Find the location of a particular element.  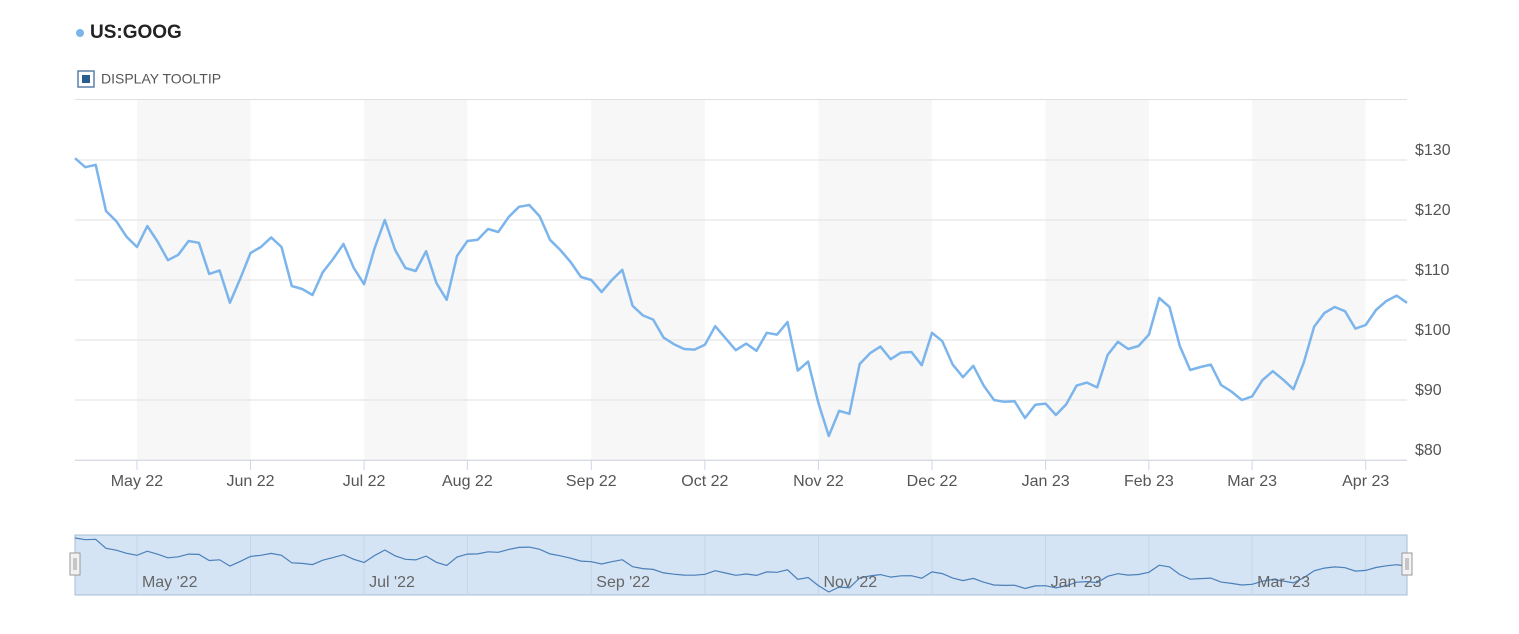

x-tick-label: Dec 22 is located at coordinates (932, 481).